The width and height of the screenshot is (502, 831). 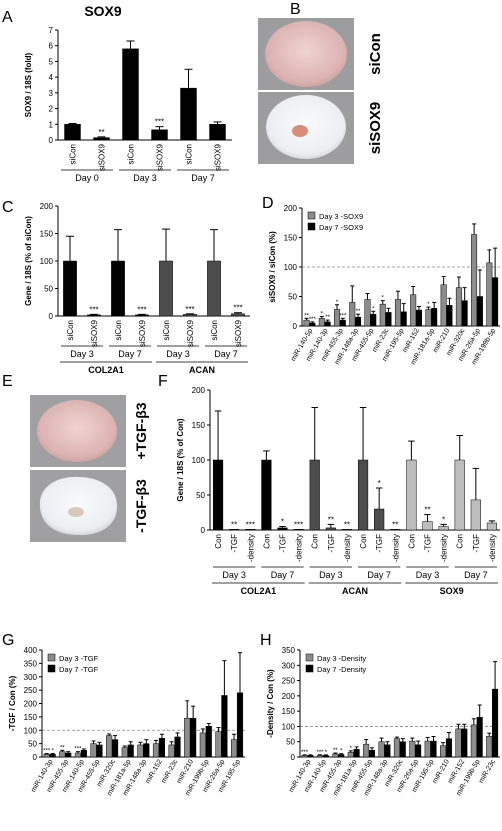 What do you see at coordinates (428, 575) in the screenshot?
I see `panel-f-group-label: Day 3` at bounding box center [428, 575].